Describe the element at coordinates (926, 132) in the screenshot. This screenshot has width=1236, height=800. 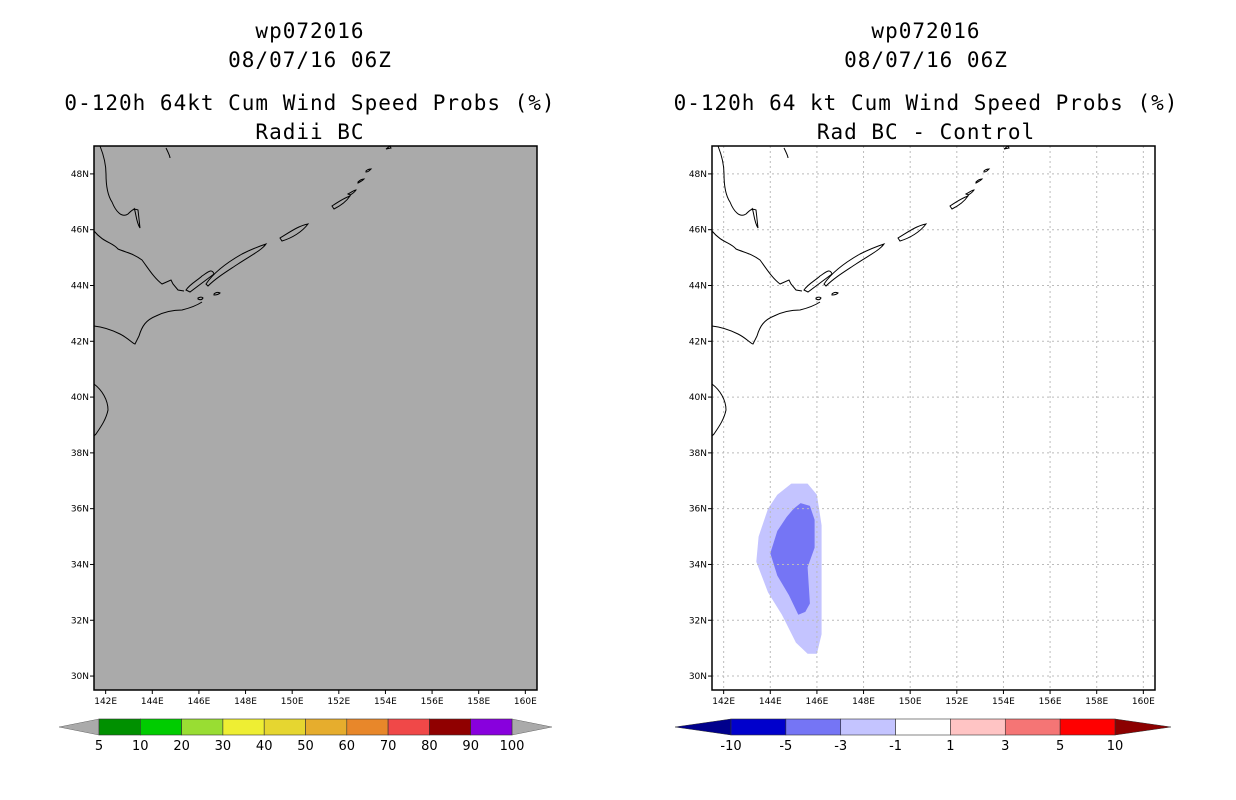
I see `right-title-line4: Rad BC - Control` at that location.